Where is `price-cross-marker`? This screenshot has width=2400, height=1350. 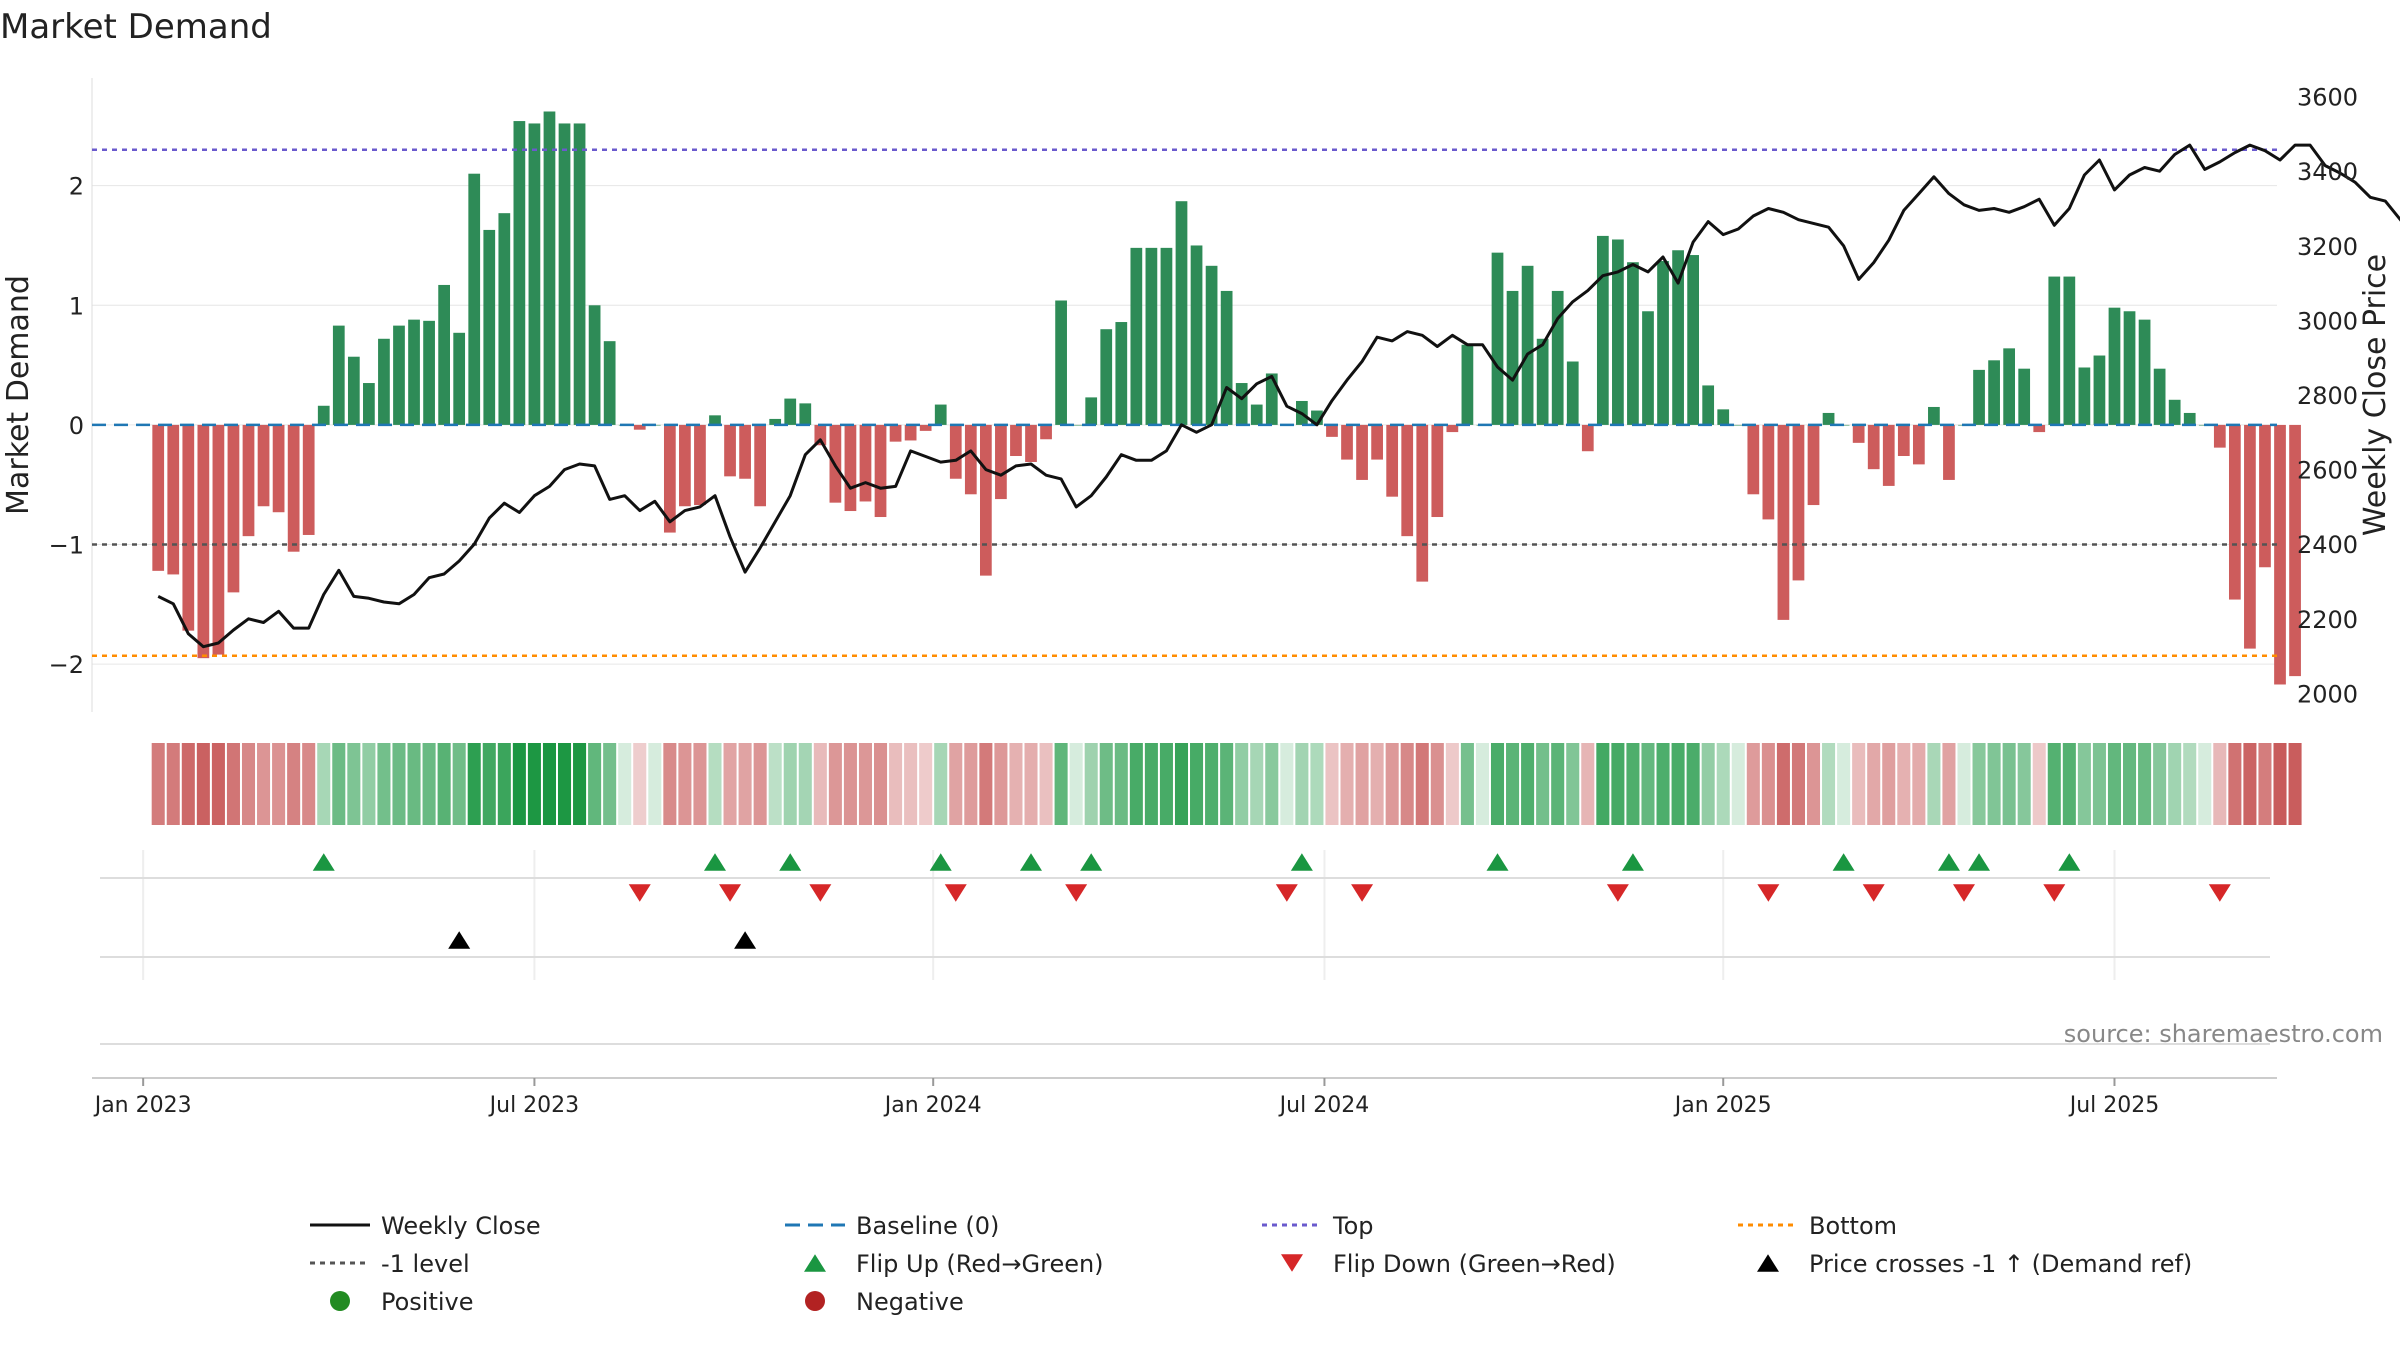
price-cross-marker is located at coordinates (459, 940).